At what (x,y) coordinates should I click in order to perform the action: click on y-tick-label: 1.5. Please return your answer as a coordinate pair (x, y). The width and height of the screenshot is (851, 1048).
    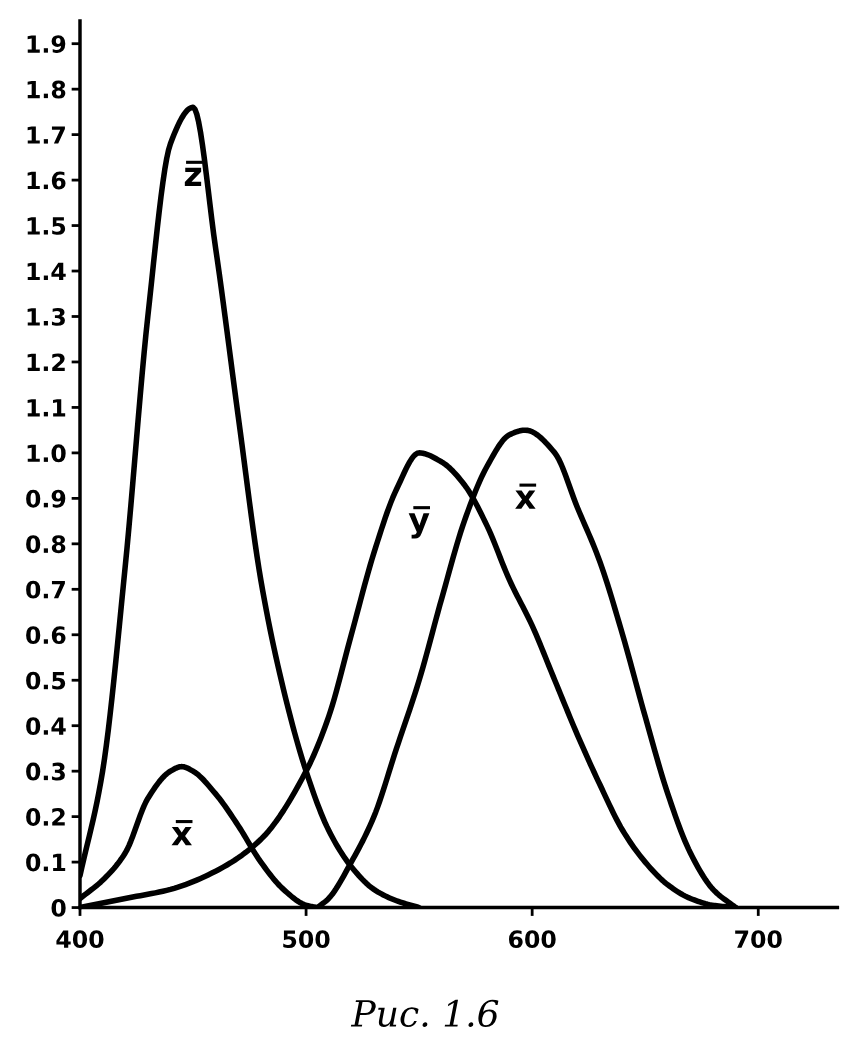
    Looking at the image, I should click on (46, 226).